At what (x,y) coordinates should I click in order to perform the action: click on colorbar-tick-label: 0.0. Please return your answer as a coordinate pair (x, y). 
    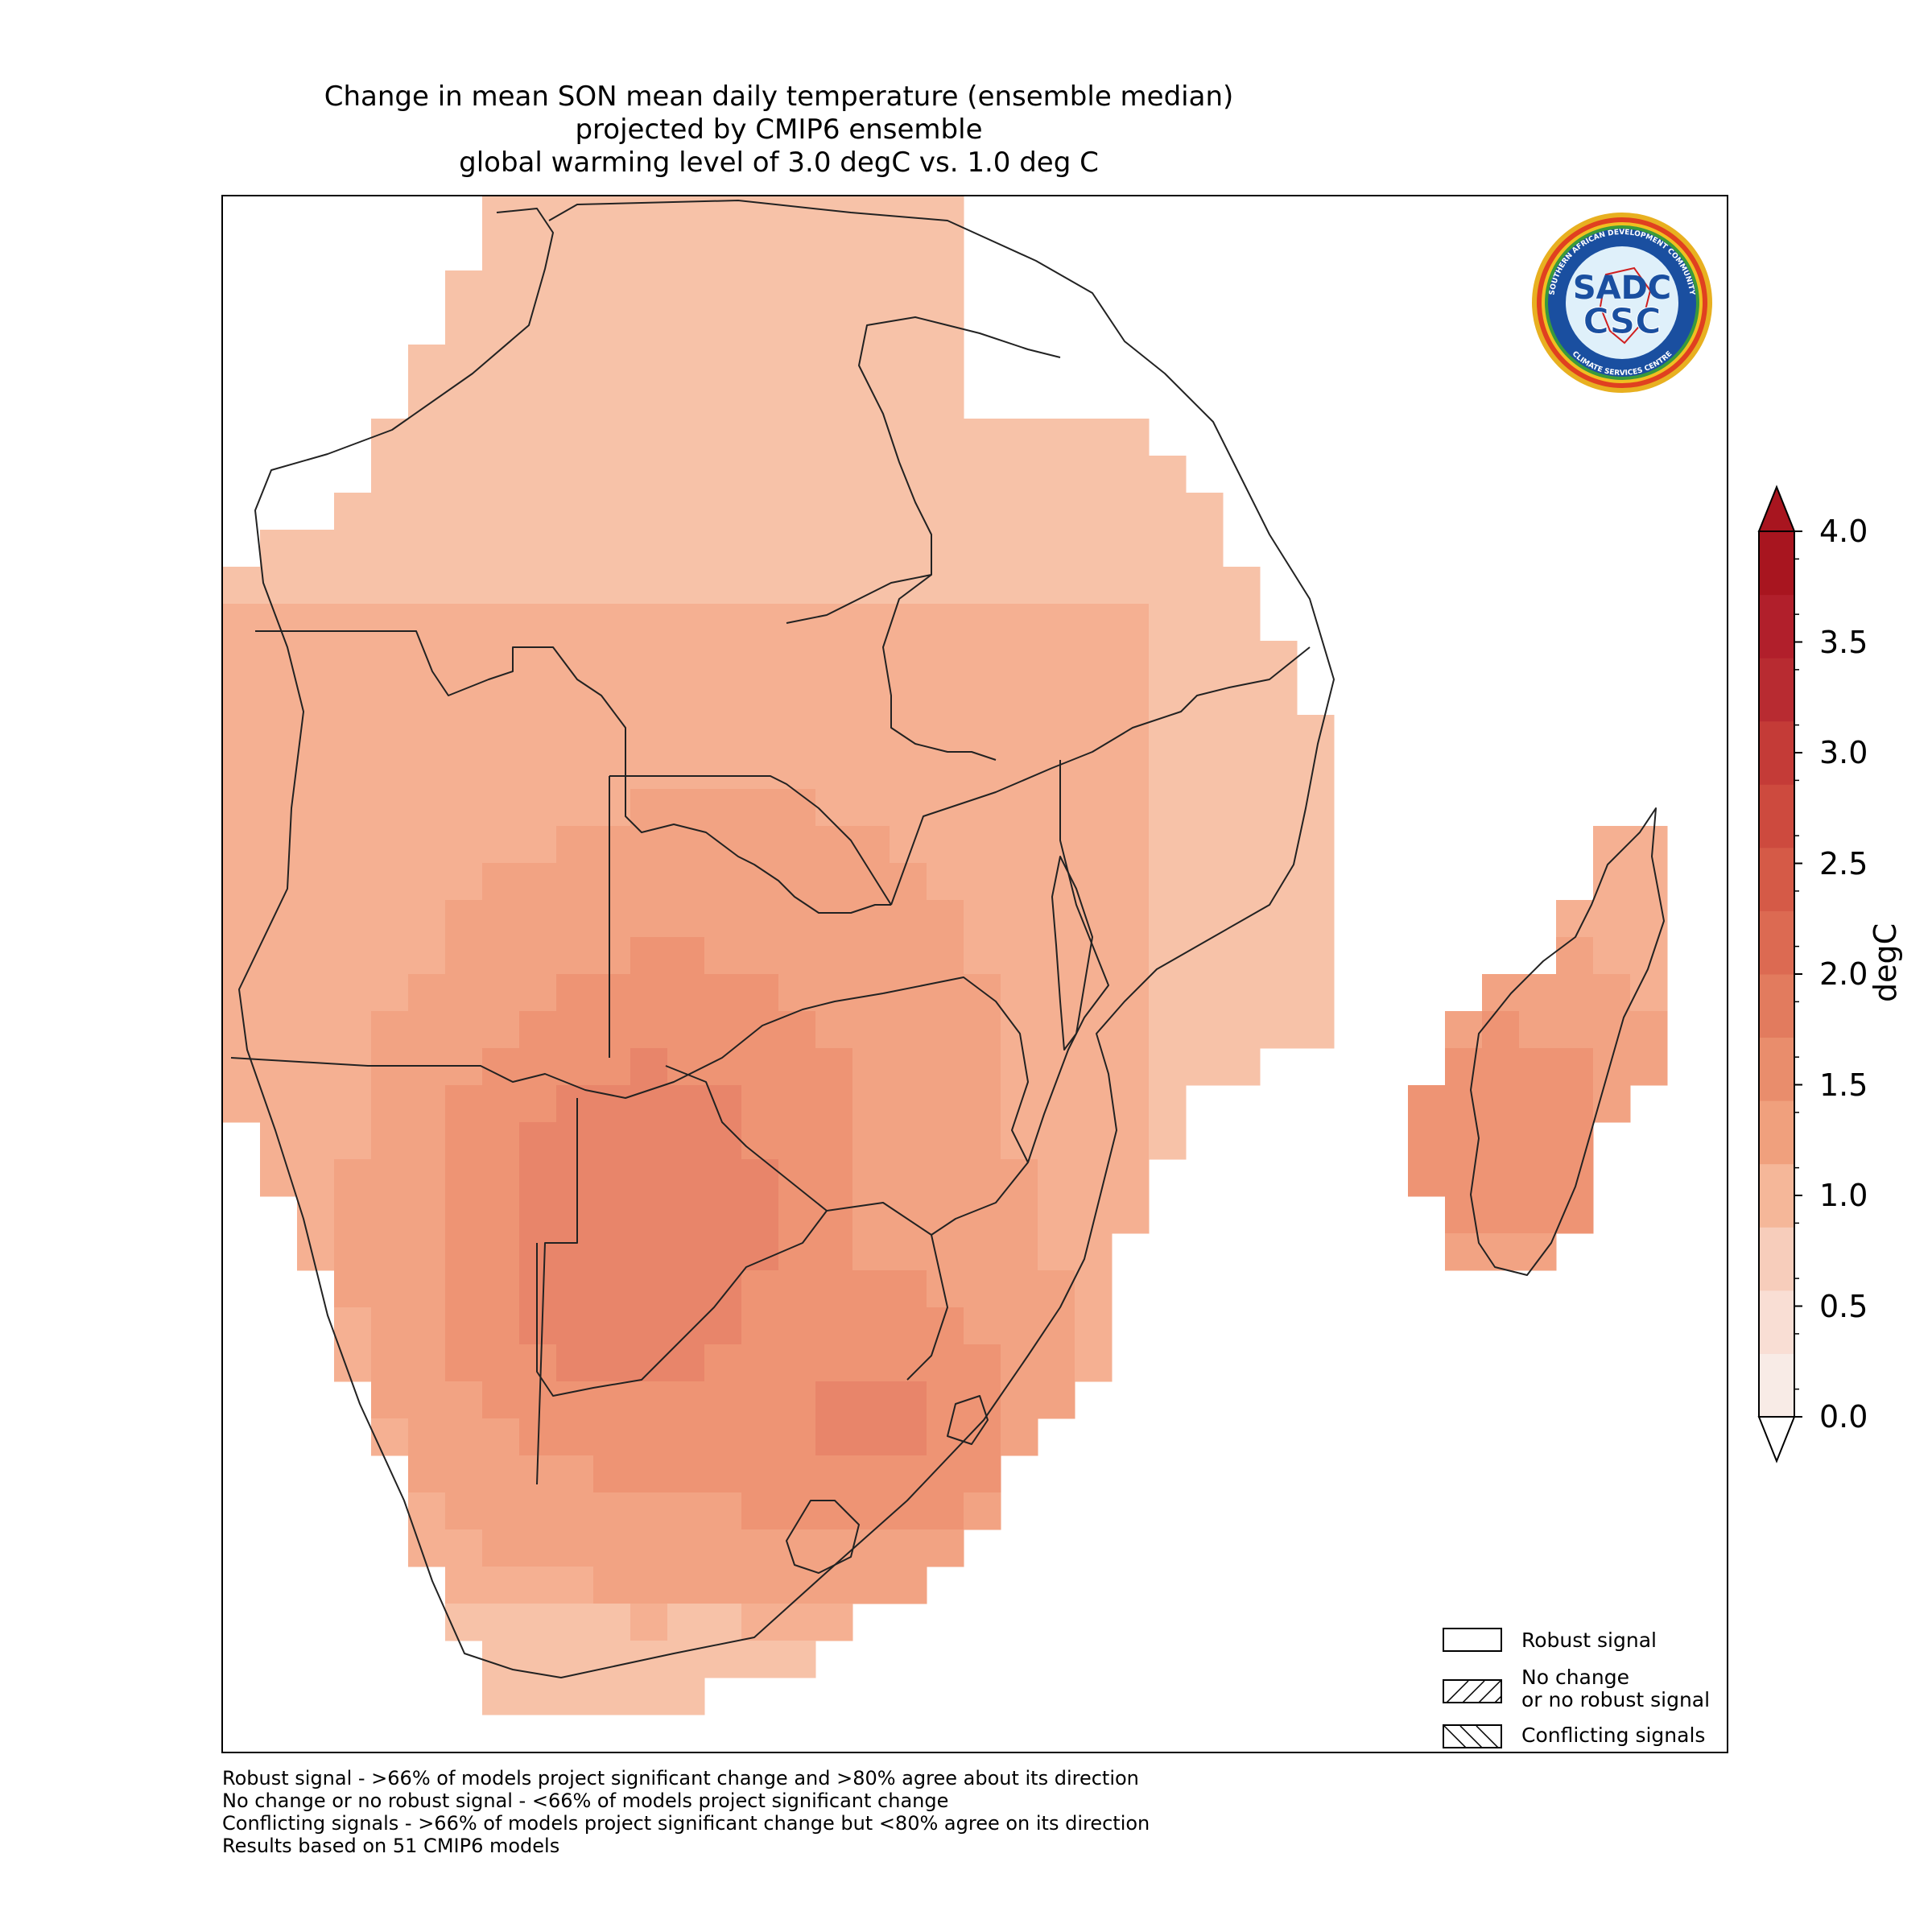
    Looking at the image, I should click on (1844, 1417).